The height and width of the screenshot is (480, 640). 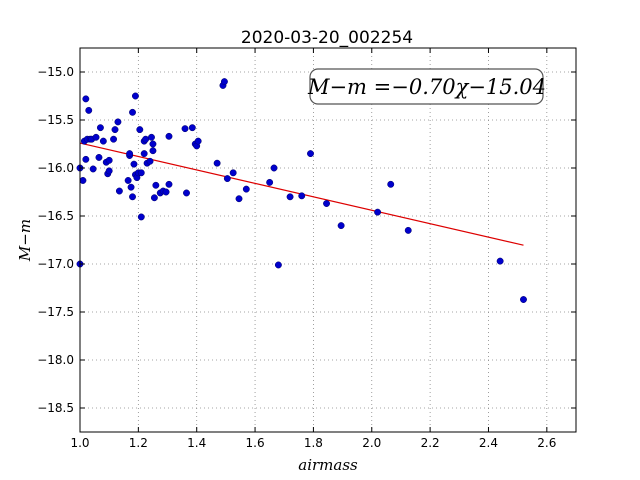 What do you see at coordinates (138, 443) in the screenshot?
I see `x-tick-label: 1.2` at bounding box center [138, 443].